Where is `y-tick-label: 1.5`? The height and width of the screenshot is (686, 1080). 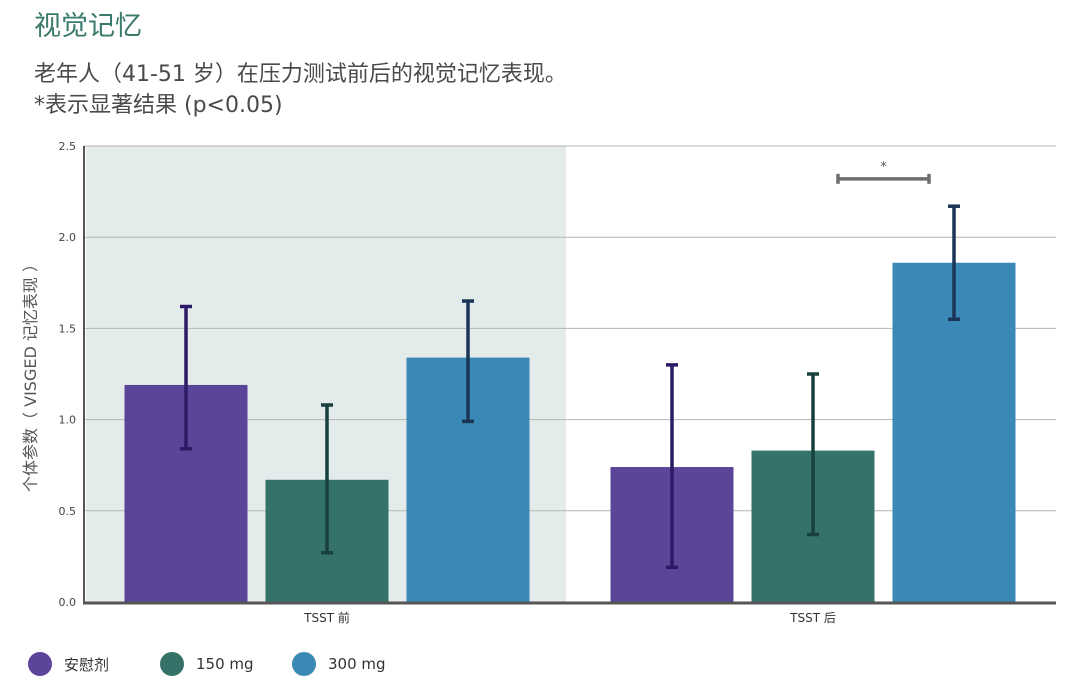 y-tick-label: 1.5 is located at coordinates (68, 328).